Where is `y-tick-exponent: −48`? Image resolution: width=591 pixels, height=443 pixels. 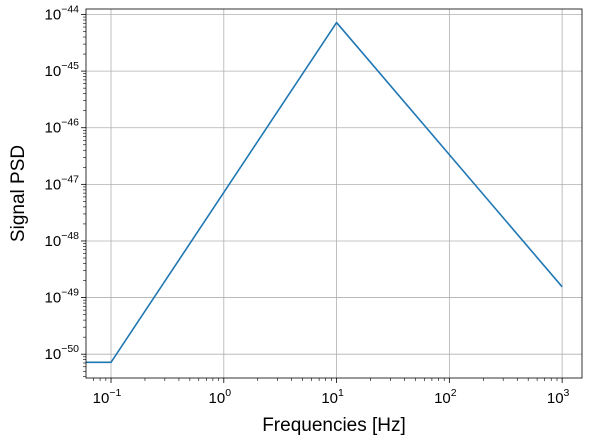 y-tick-exponent: −48 is located at coordinates (70, 236).